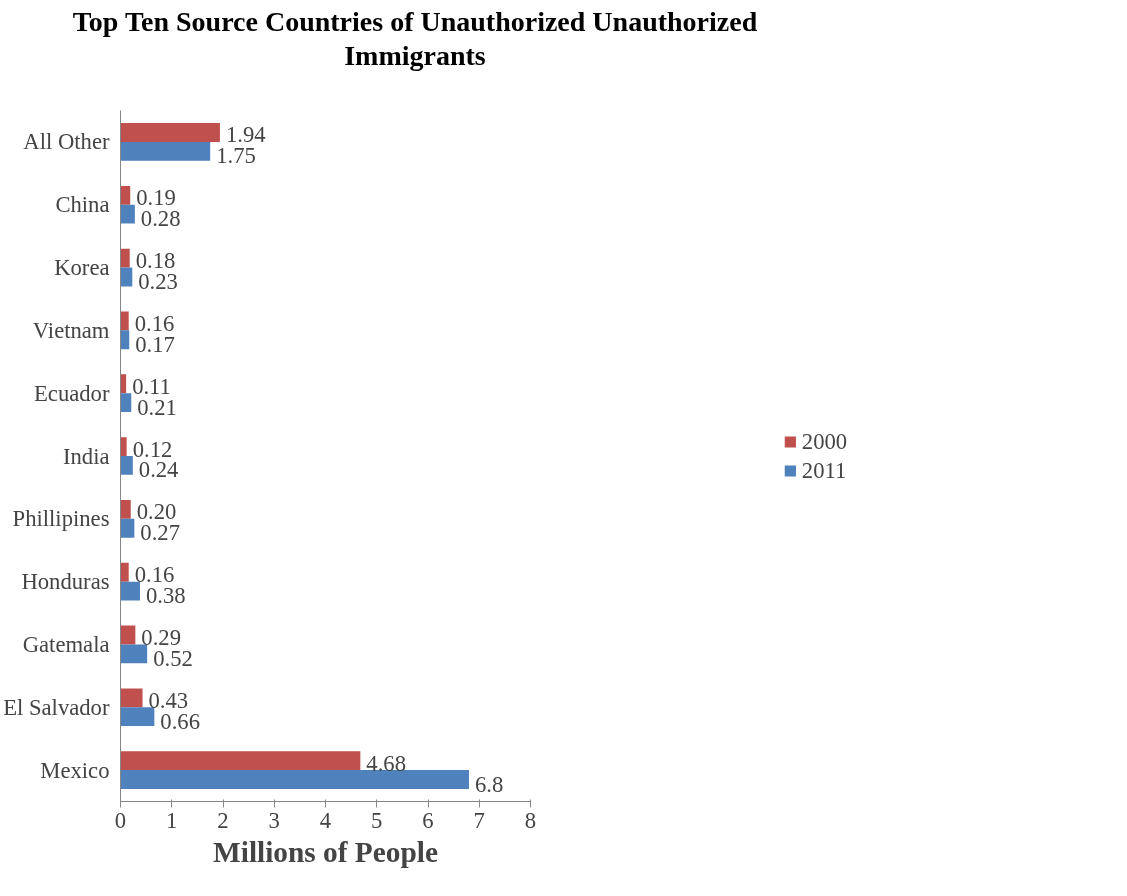 The image size is (1127, 896). I want to click on x-tick-label: 2, so click(223, 820).